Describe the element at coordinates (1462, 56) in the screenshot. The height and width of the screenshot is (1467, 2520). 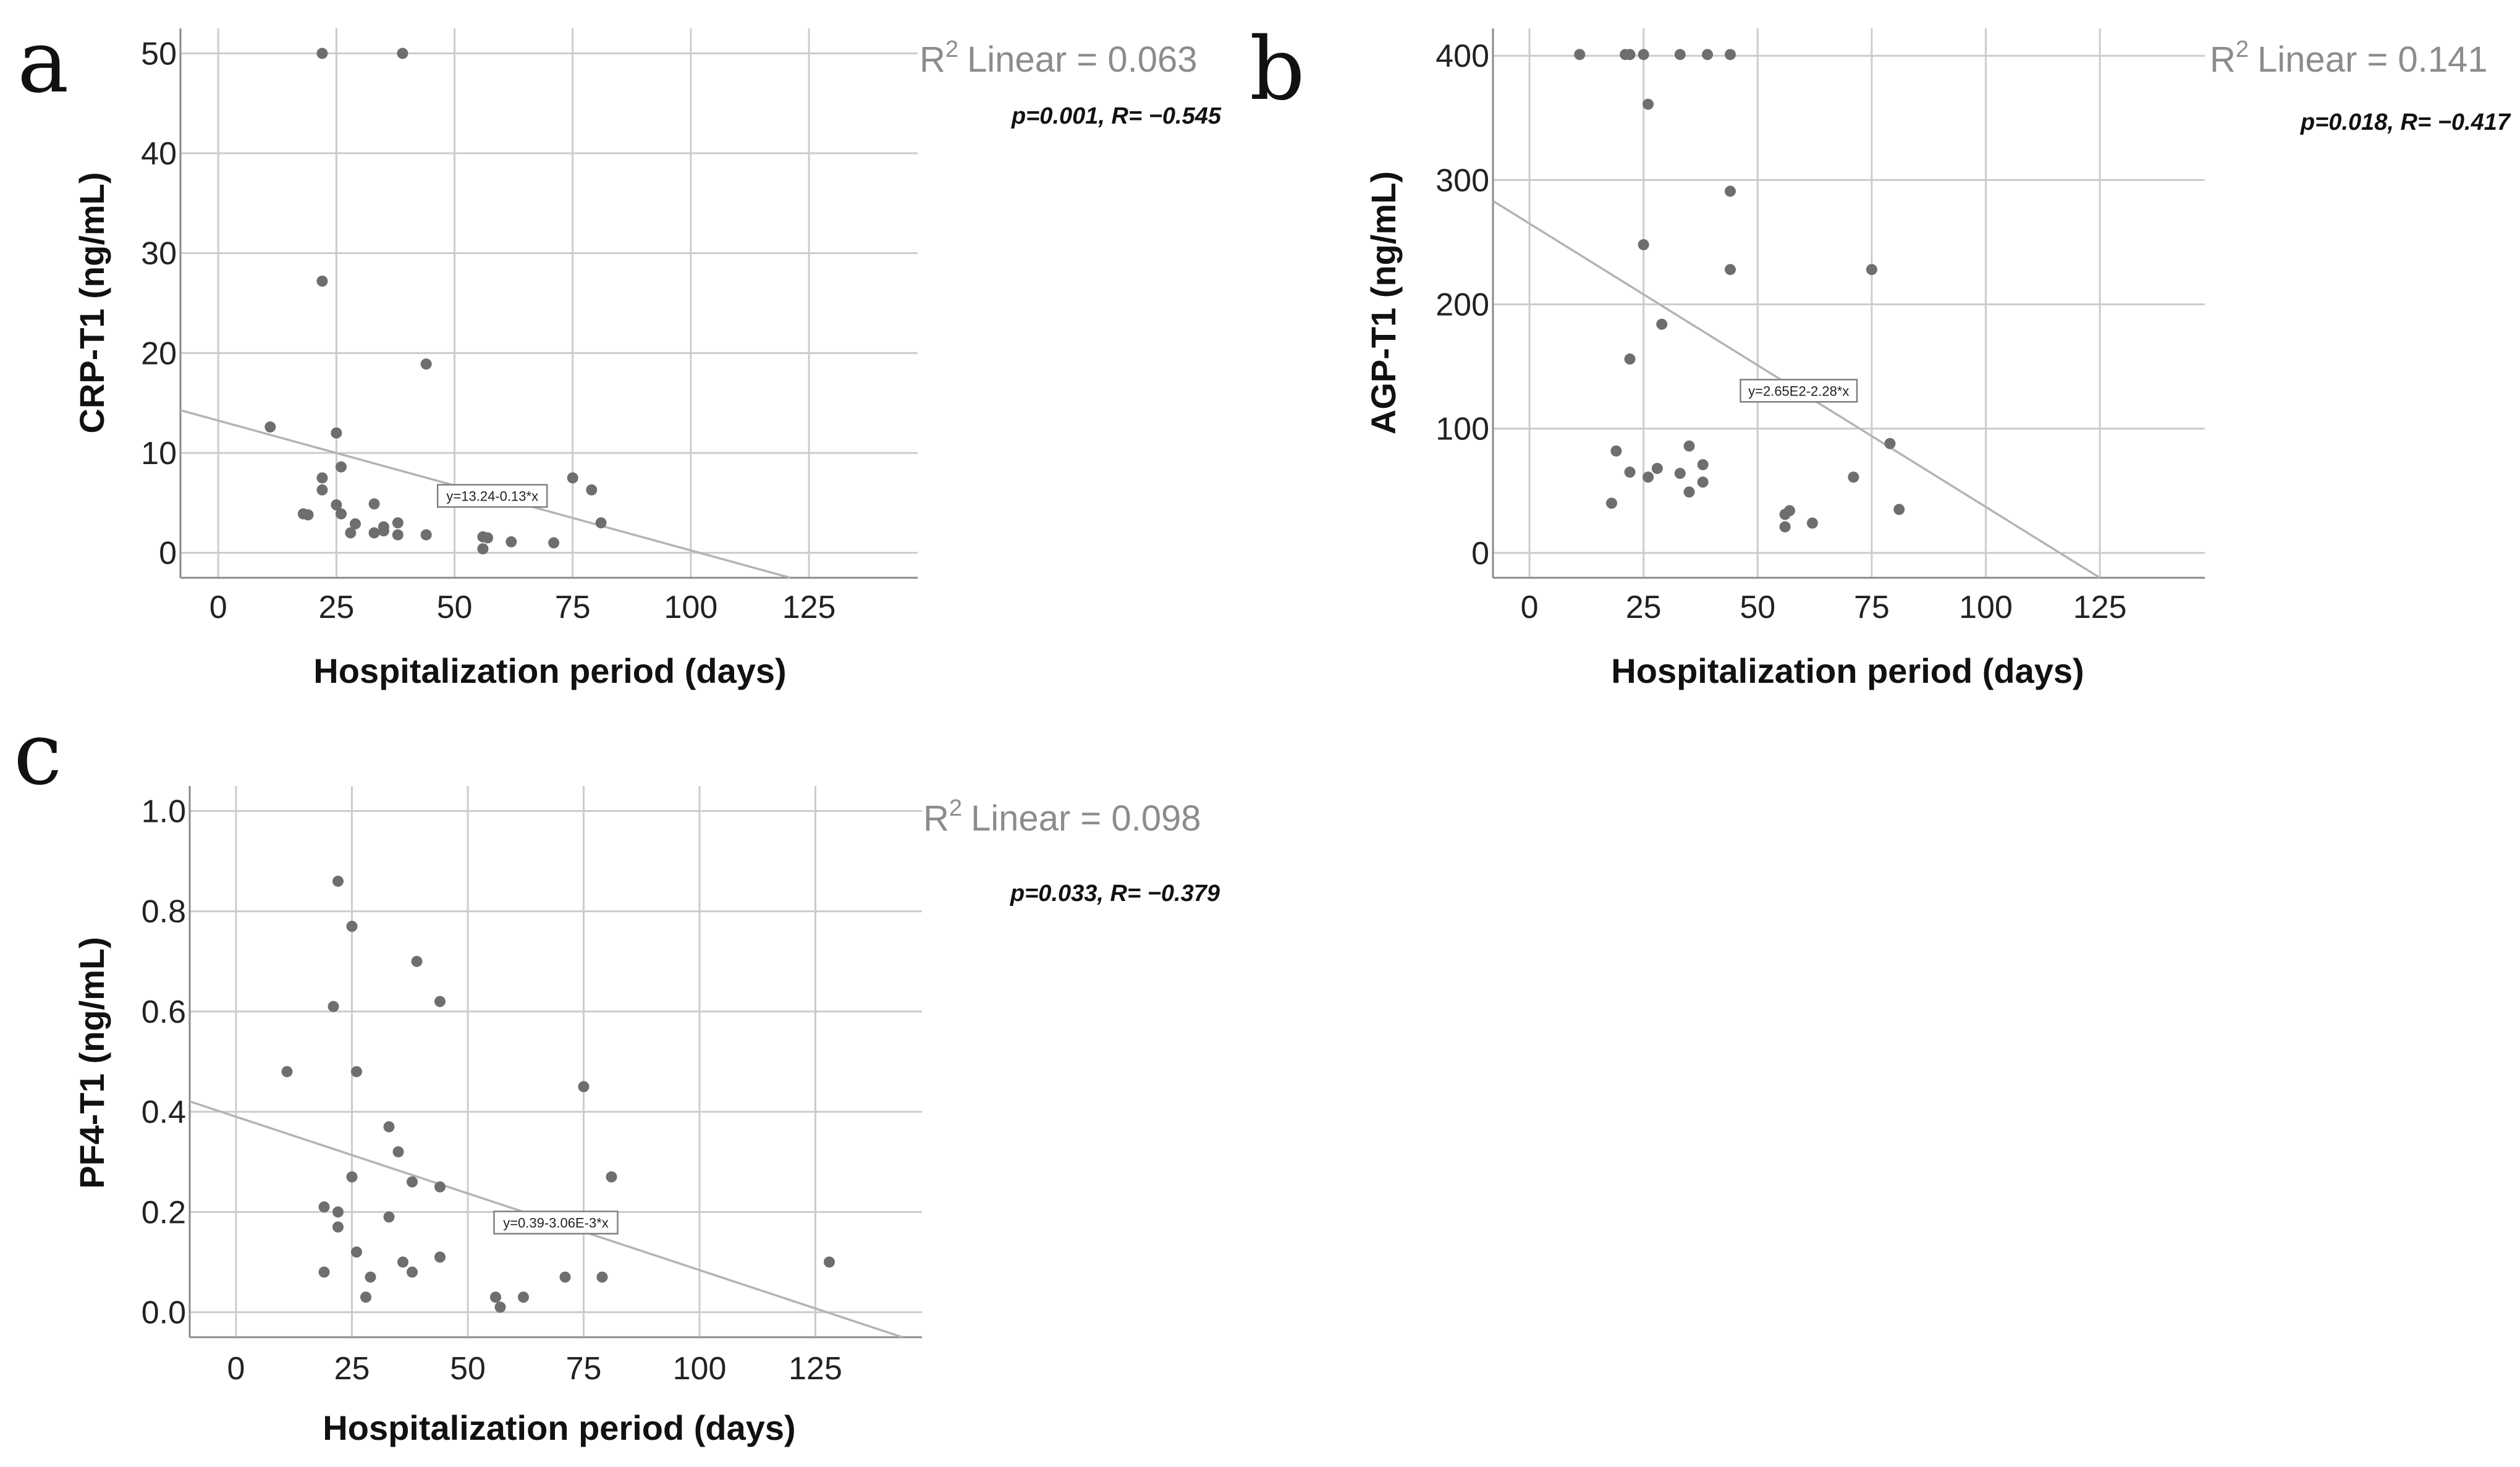
I see `panel-b-y-tick-label: 400` at that location.